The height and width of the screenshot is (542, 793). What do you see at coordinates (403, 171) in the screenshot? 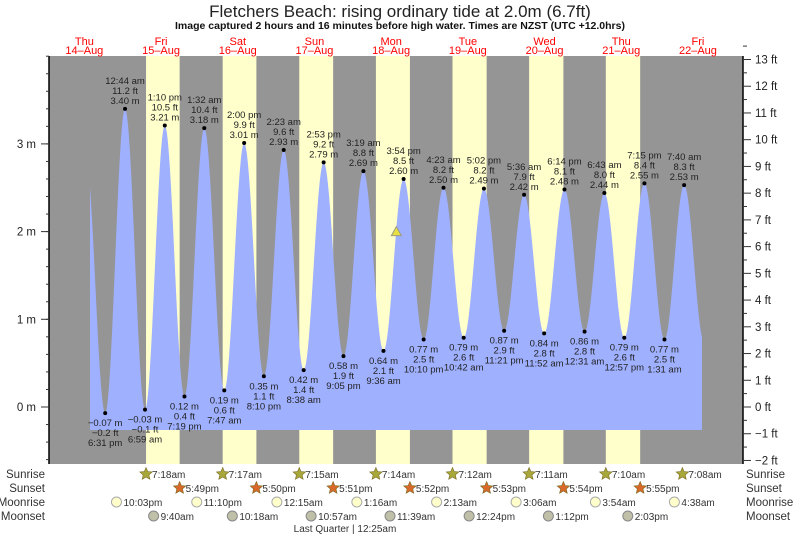
I see `high-tide-m: 2.60 m` at bounding box center [403, 171].